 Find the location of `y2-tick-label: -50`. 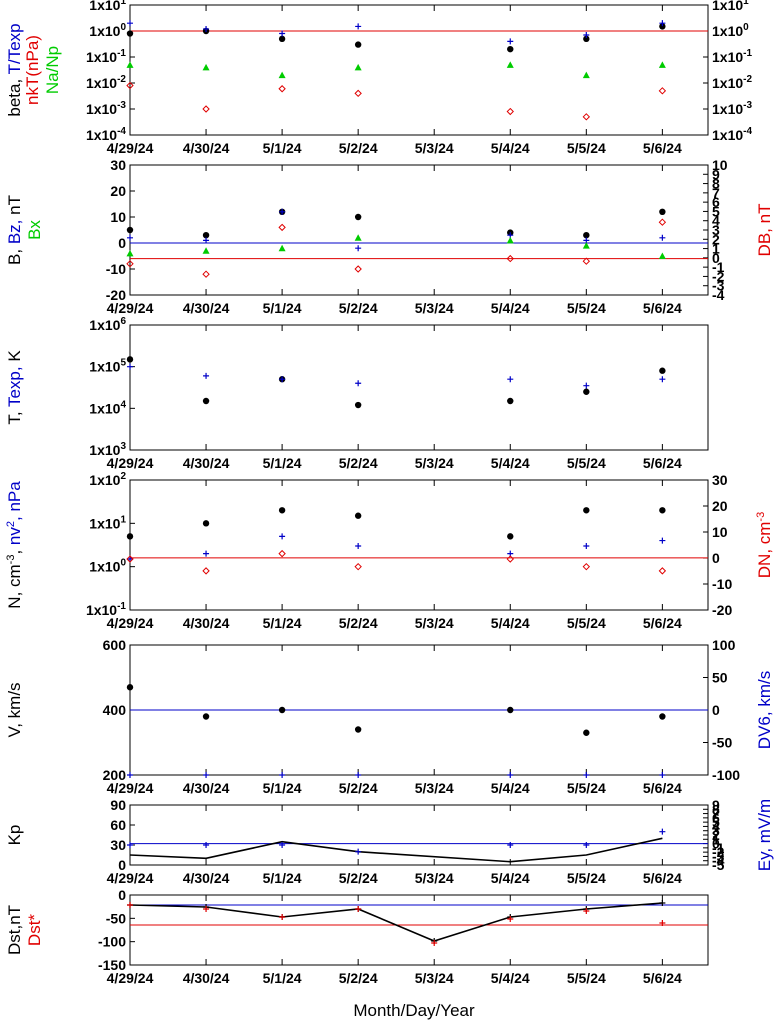

y2-tick-label: -50 is located at coordinates (722, 743).